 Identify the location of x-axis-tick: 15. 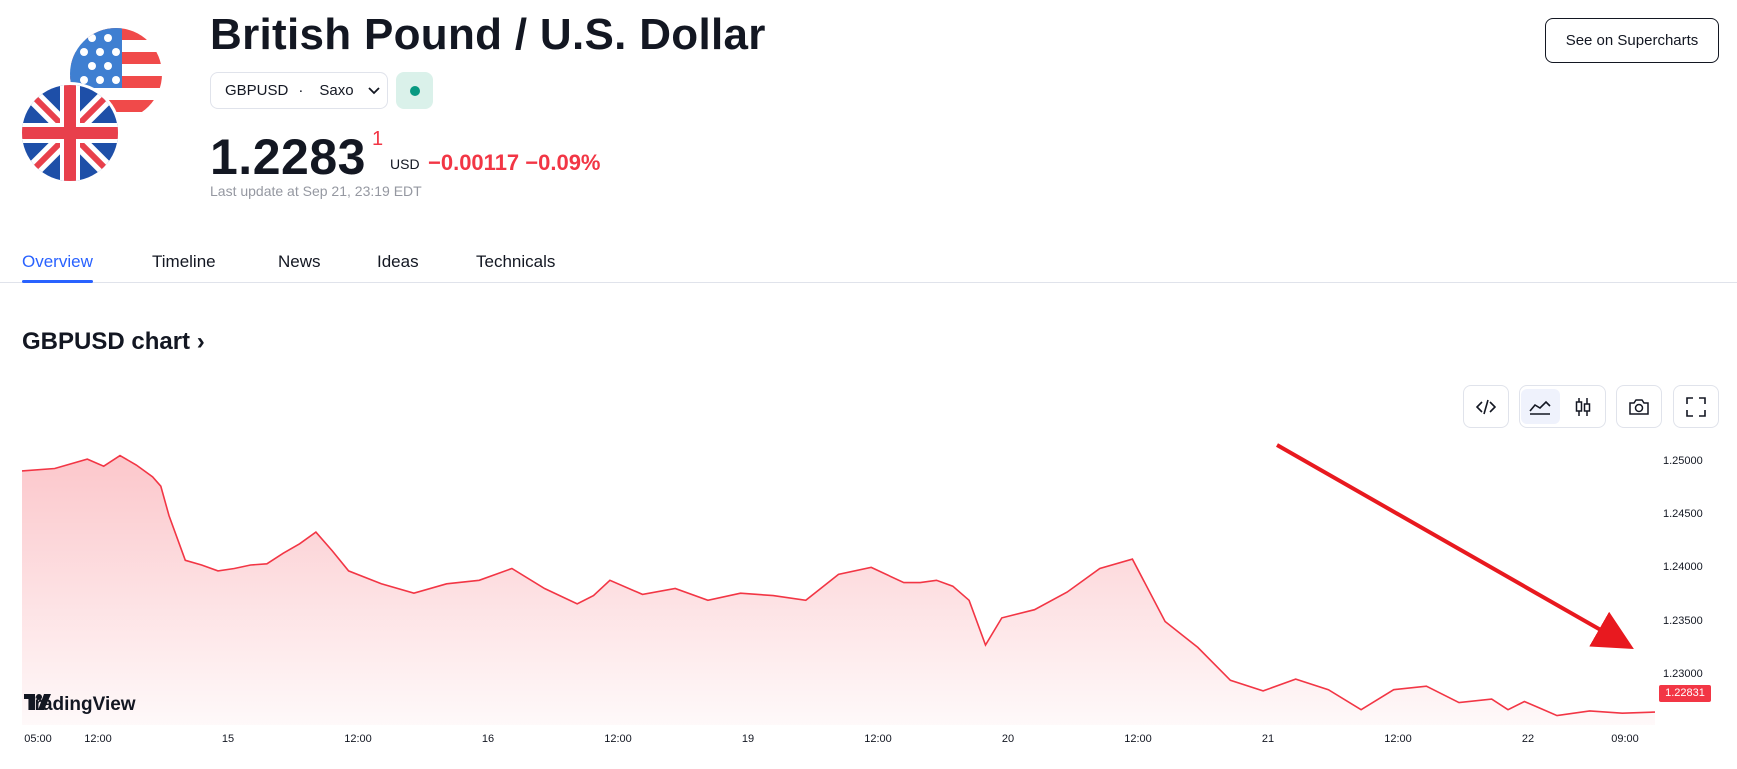
(228, 739).